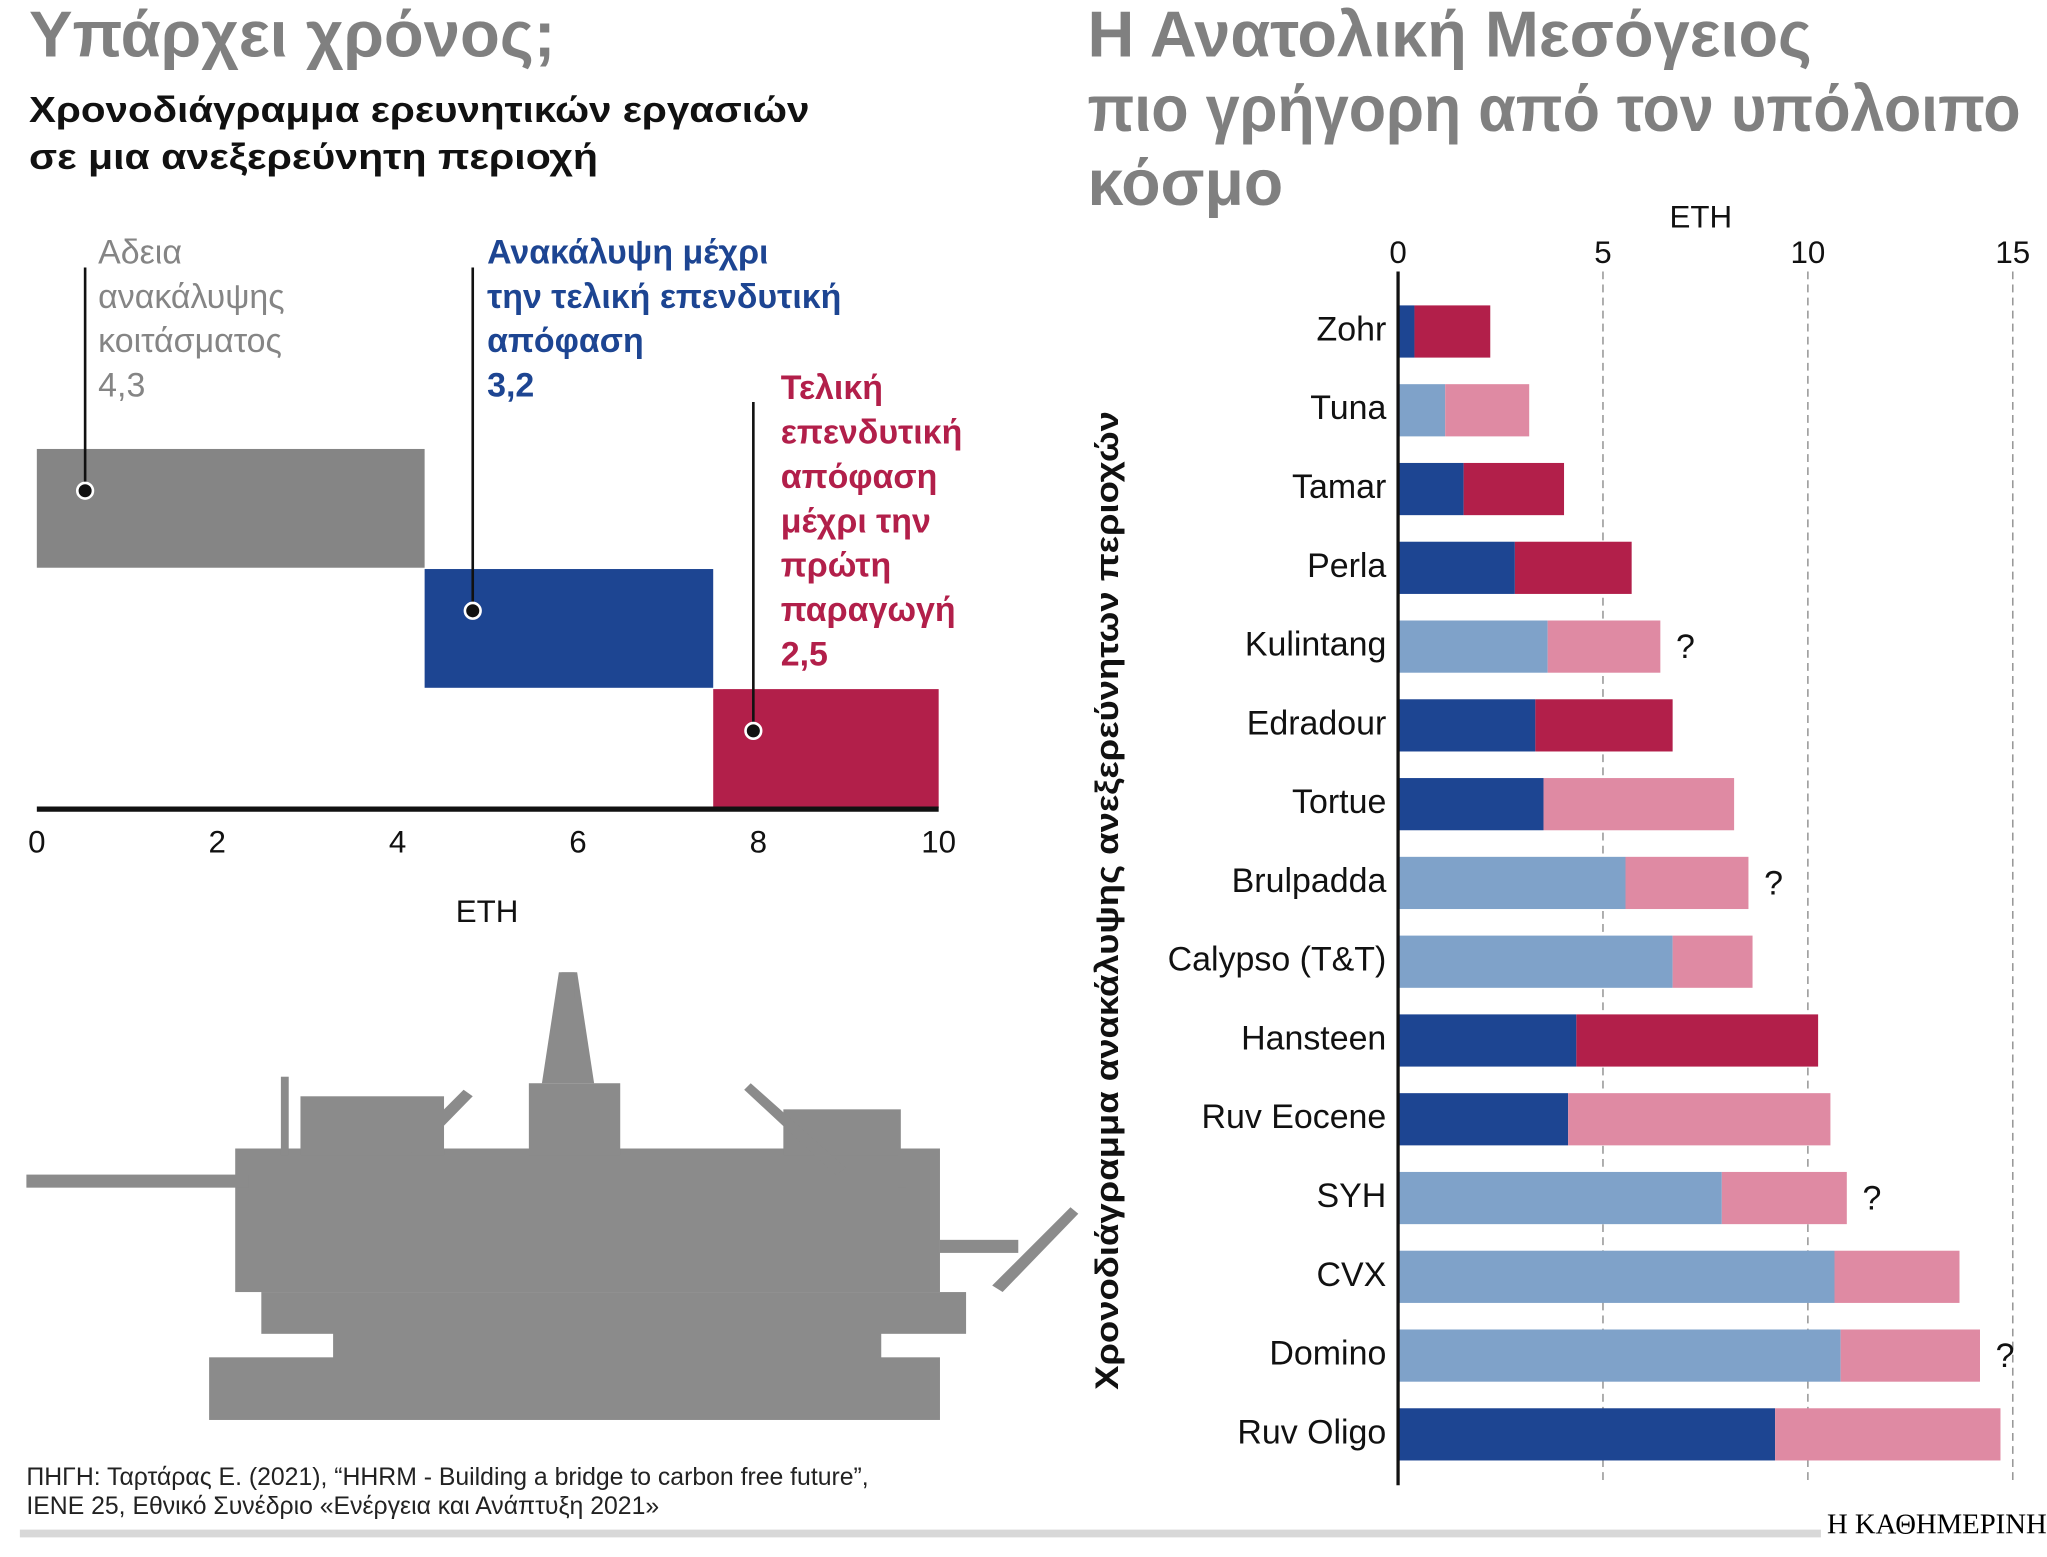 This screenshot has height=1557, width=2047. What do you see at coordinates (664, 297) in the screenshot?
I see `segment-label: την τελική επενδυτική` at bounding box center [664, 297].